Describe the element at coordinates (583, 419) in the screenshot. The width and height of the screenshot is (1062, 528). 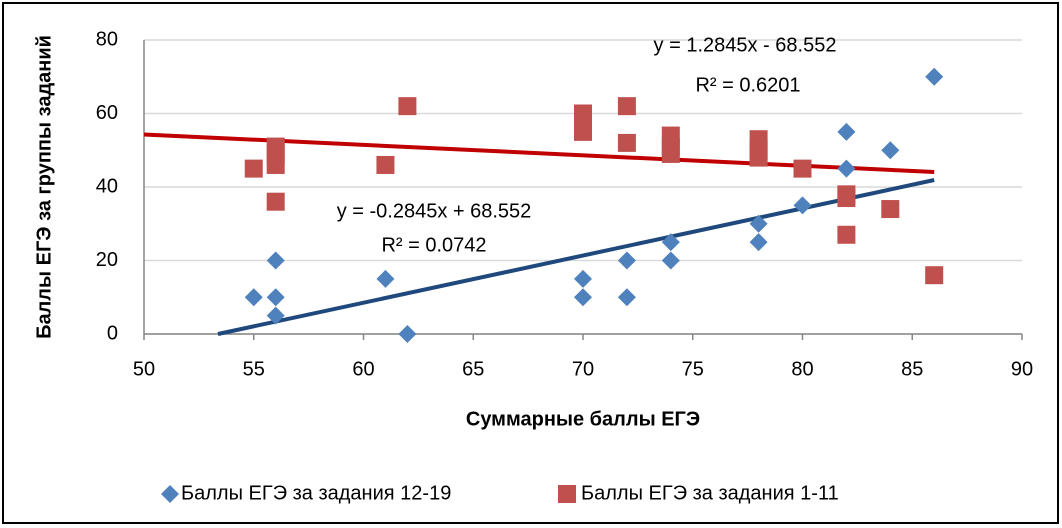
I see `x-axis-title: Суммарные баллы ЕГЭ` at that location.